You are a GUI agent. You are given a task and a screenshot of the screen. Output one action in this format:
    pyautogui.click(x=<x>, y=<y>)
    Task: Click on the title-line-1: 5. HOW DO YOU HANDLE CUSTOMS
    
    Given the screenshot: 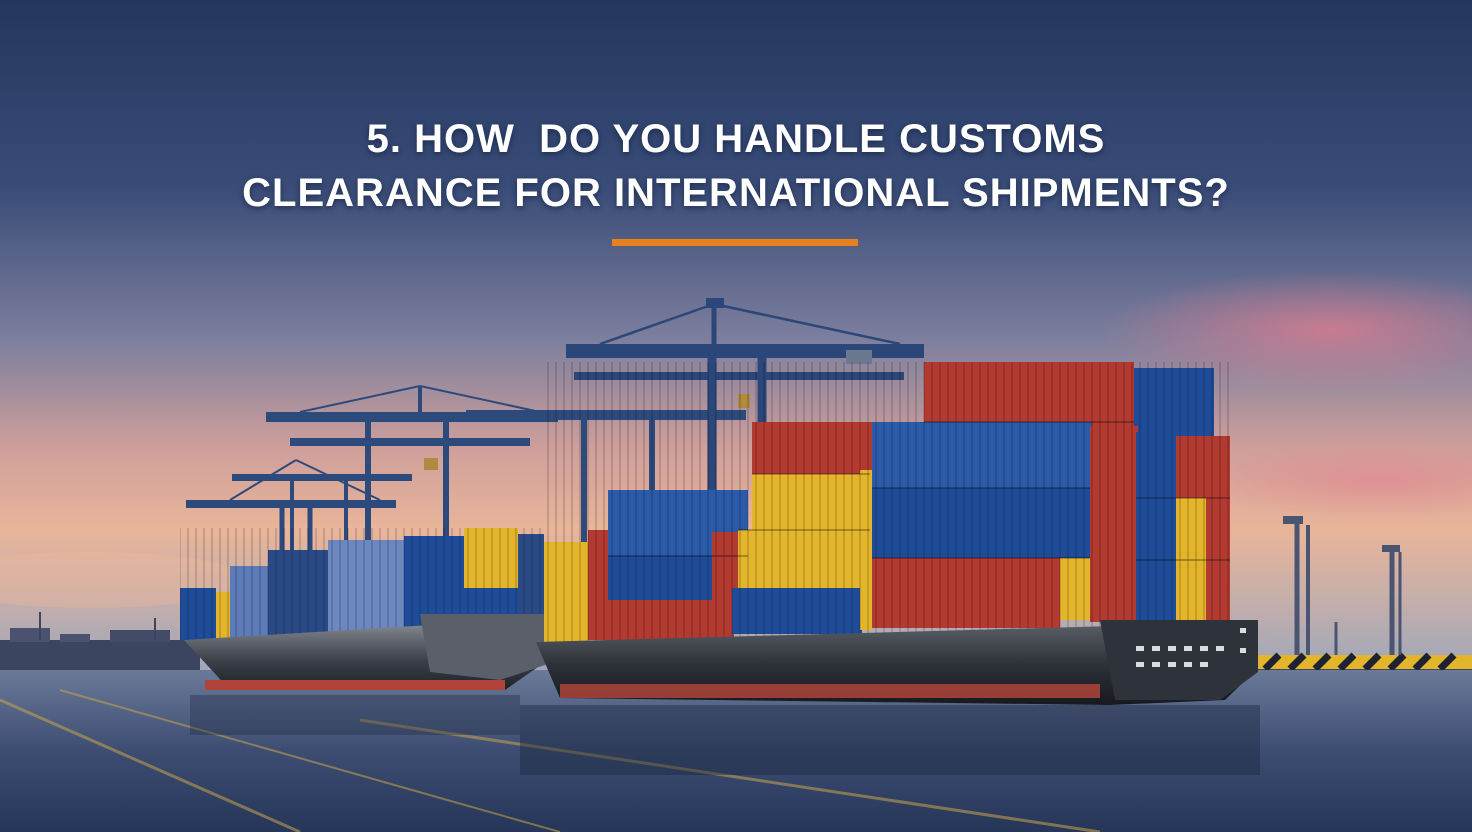 What is the action you would take?
    pyautogui.click(x=736, y=139)
    